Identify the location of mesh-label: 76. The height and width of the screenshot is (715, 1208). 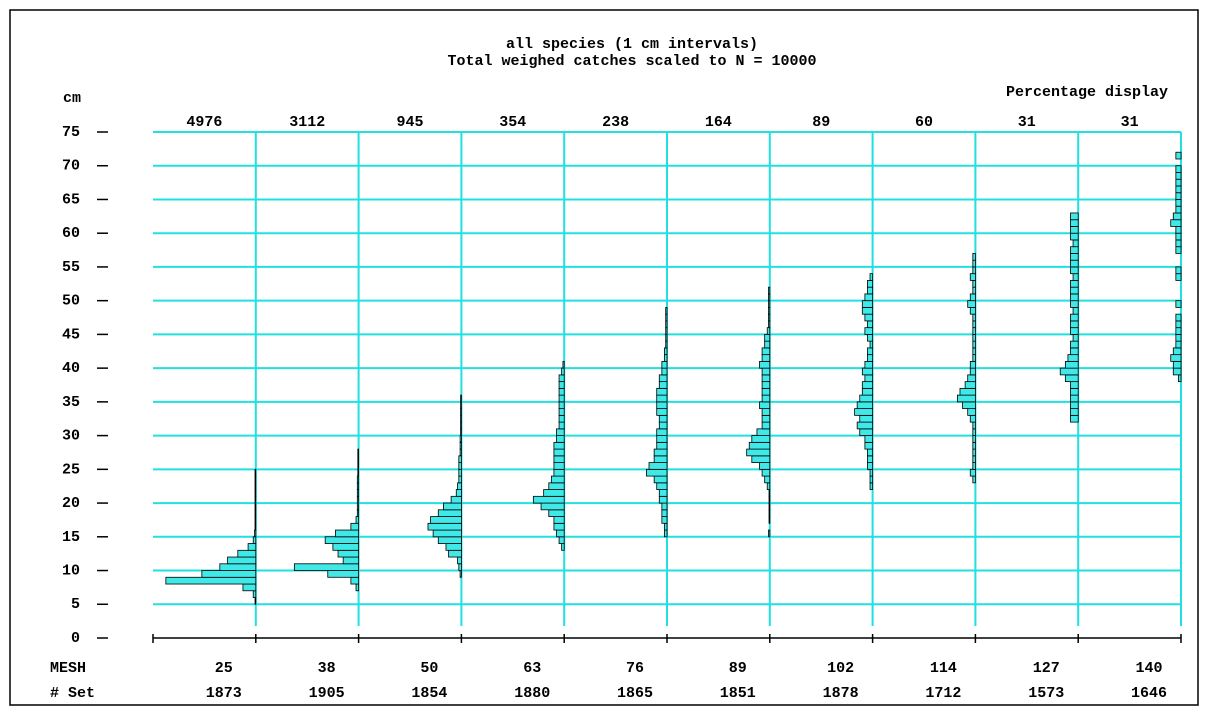
(635, 668).